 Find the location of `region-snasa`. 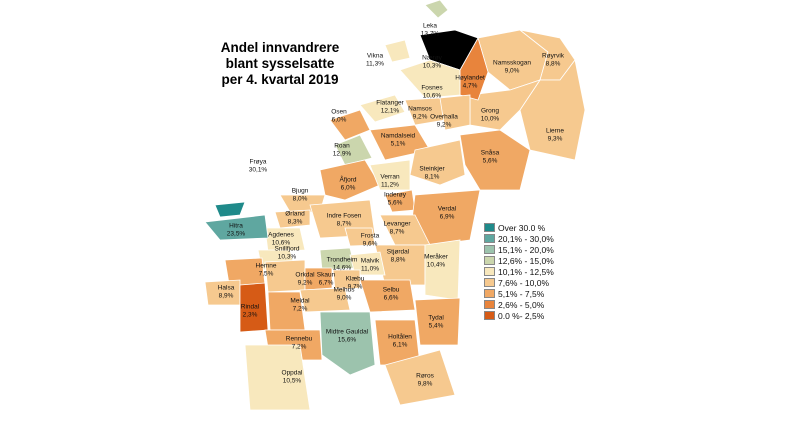

region-snasa is located at coordinates (495, 160).